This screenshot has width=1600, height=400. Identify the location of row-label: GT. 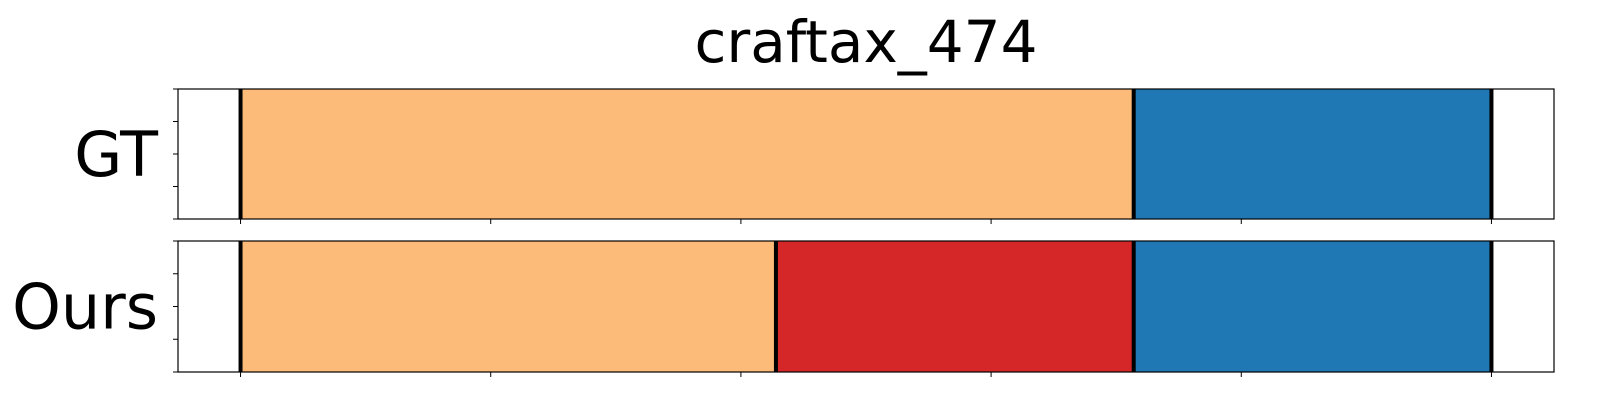
(116, 154).